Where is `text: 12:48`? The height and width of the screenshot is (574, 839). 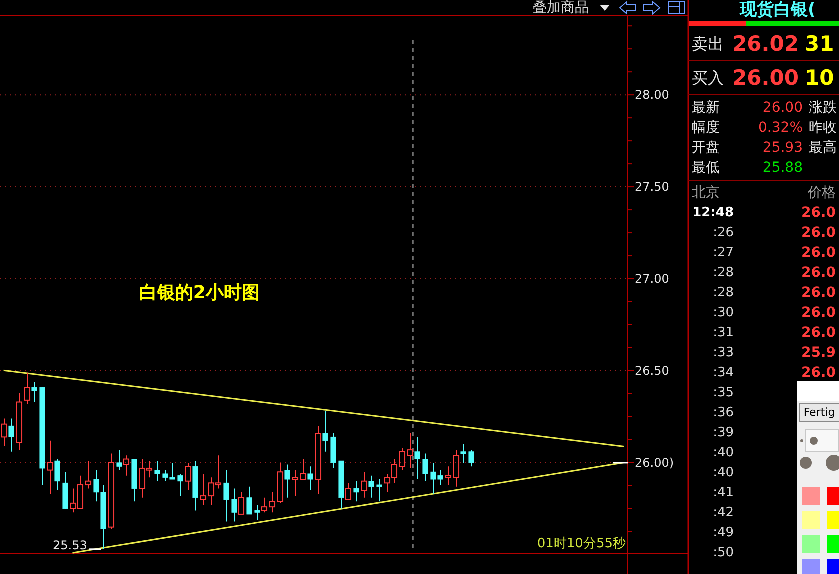 text: 12:48 is located at coordinates (713, 213).